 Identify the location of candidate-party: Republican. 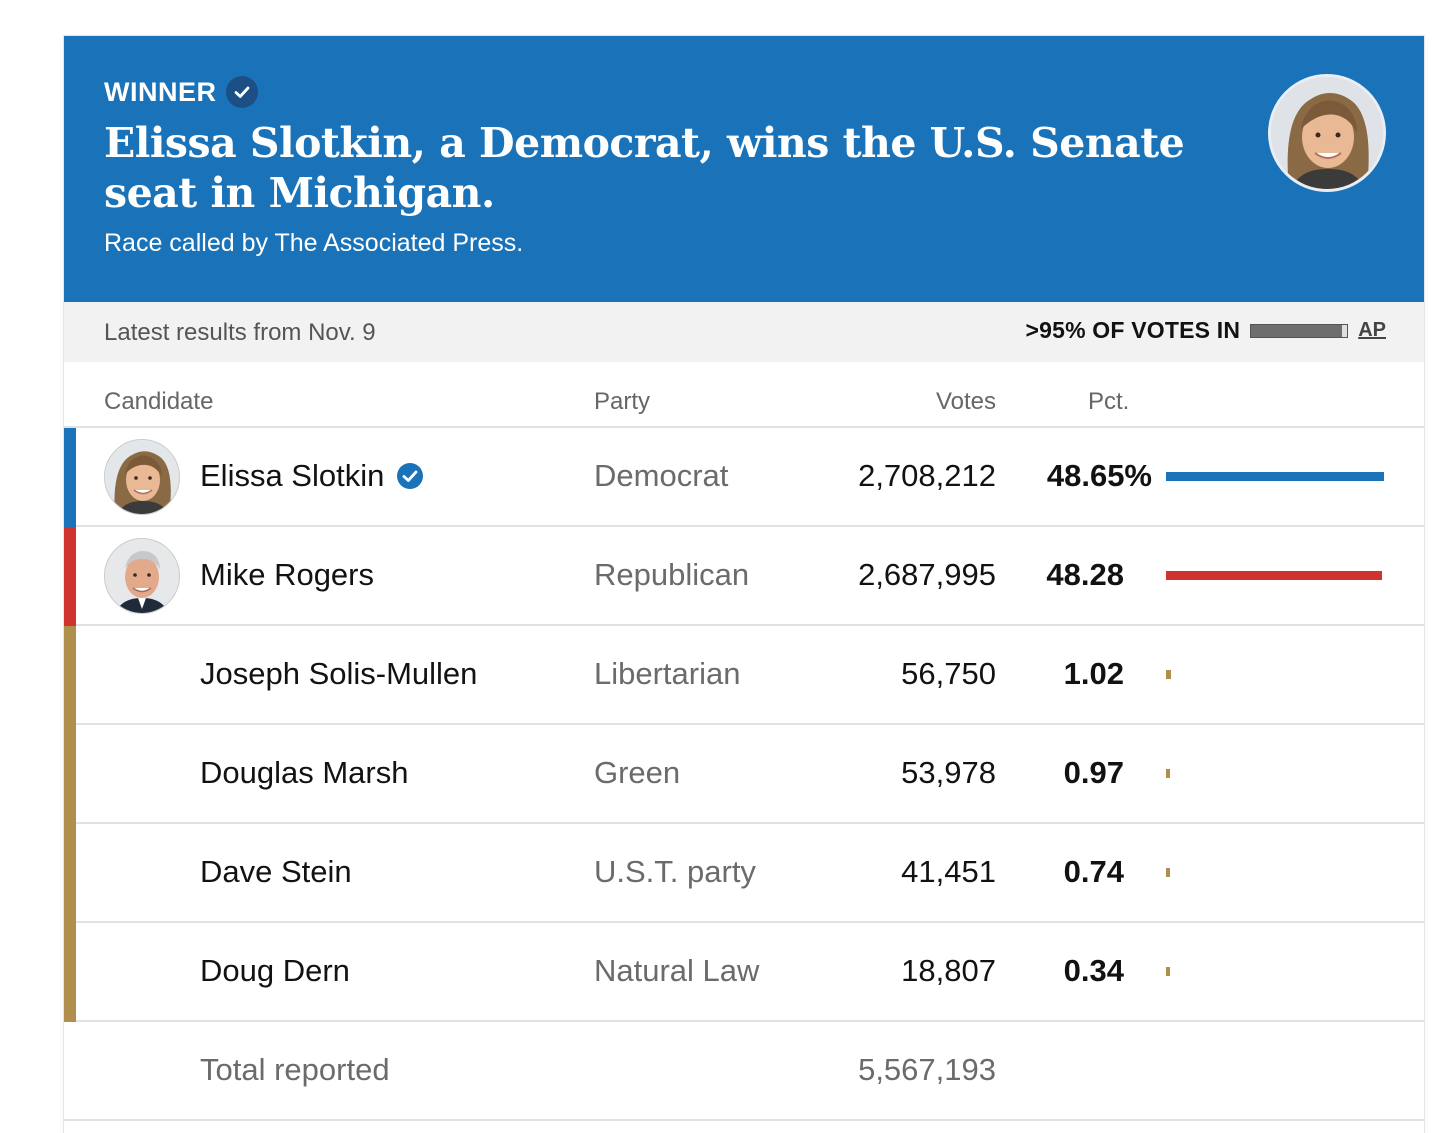
(672, 574).